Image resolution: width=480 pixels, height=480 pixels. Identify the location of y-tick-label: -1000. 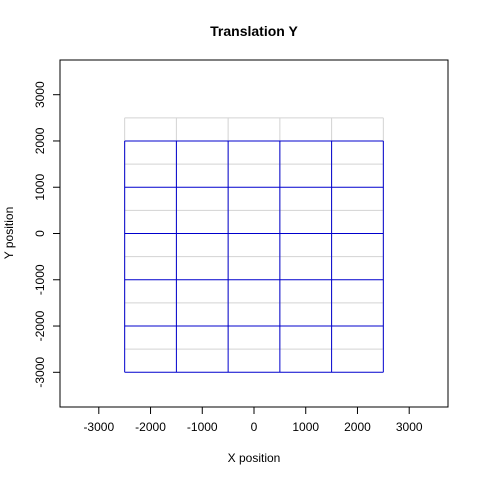
(40, 279).